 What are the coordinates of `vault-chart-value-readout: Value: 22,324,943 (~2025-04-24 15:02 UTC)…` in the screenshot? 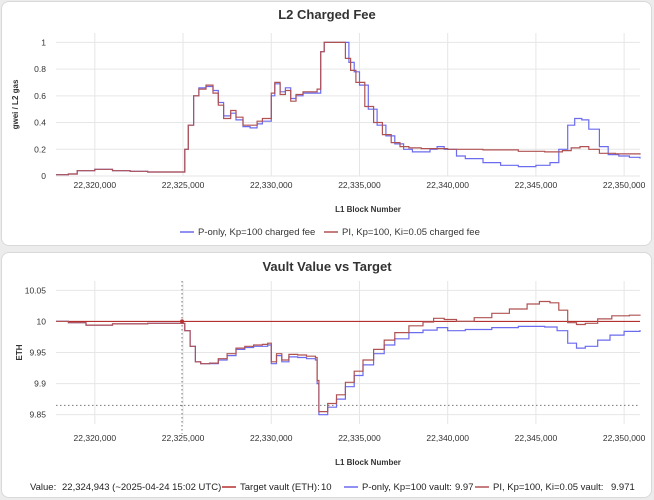 It's located at (332, 487).